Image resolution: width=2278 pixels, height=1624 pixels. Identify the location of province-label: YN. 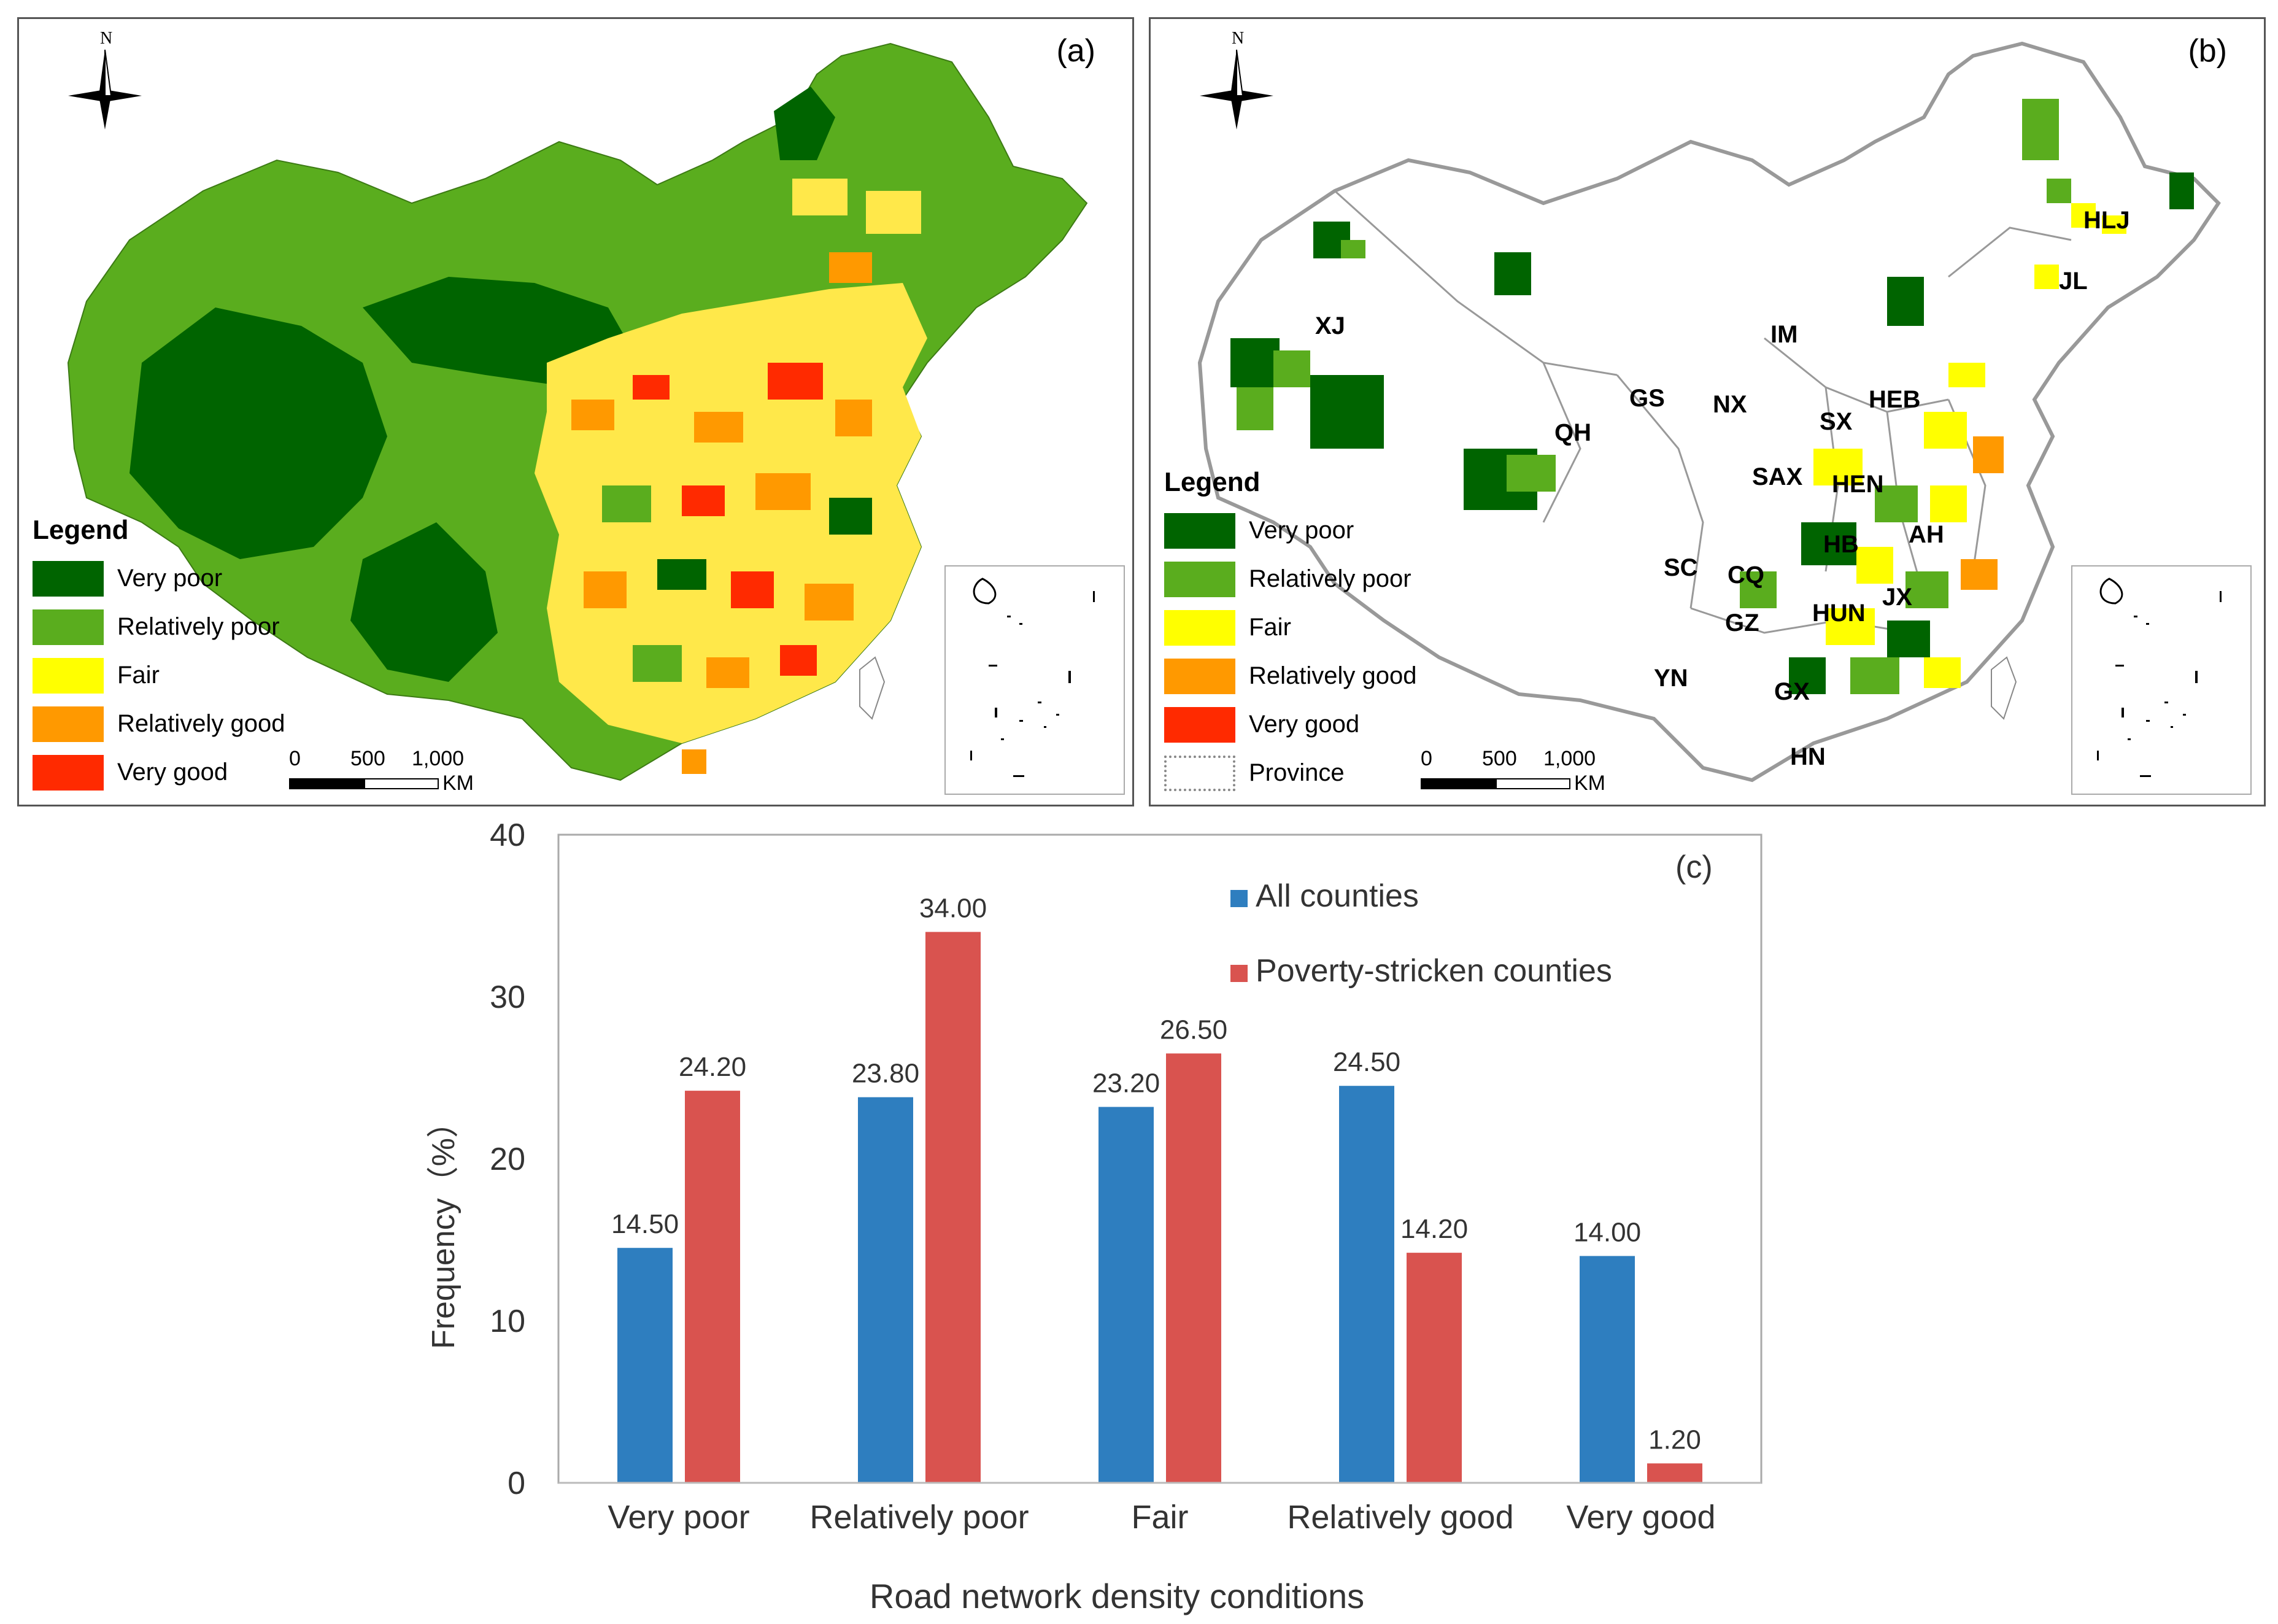
(1671, 678).